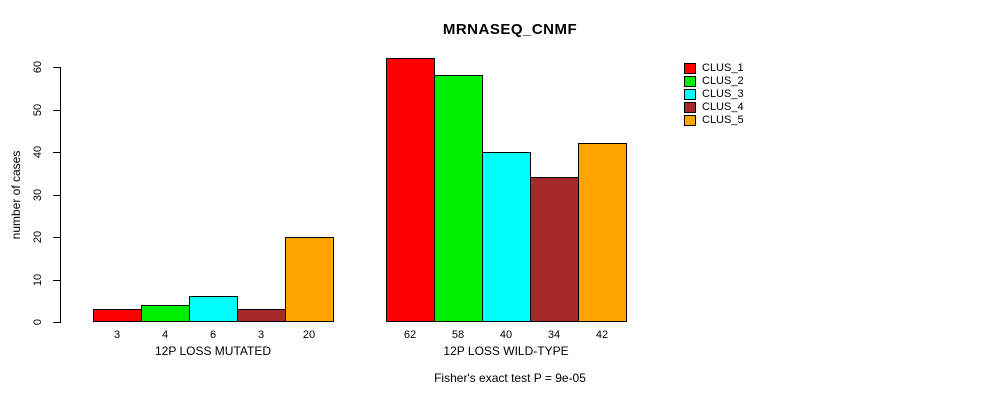  What do you see at coordinates (510, 29) in the screenshot?
I see `chart-title: MRNASEQ_CNMF` at bounding box center [510, 29].